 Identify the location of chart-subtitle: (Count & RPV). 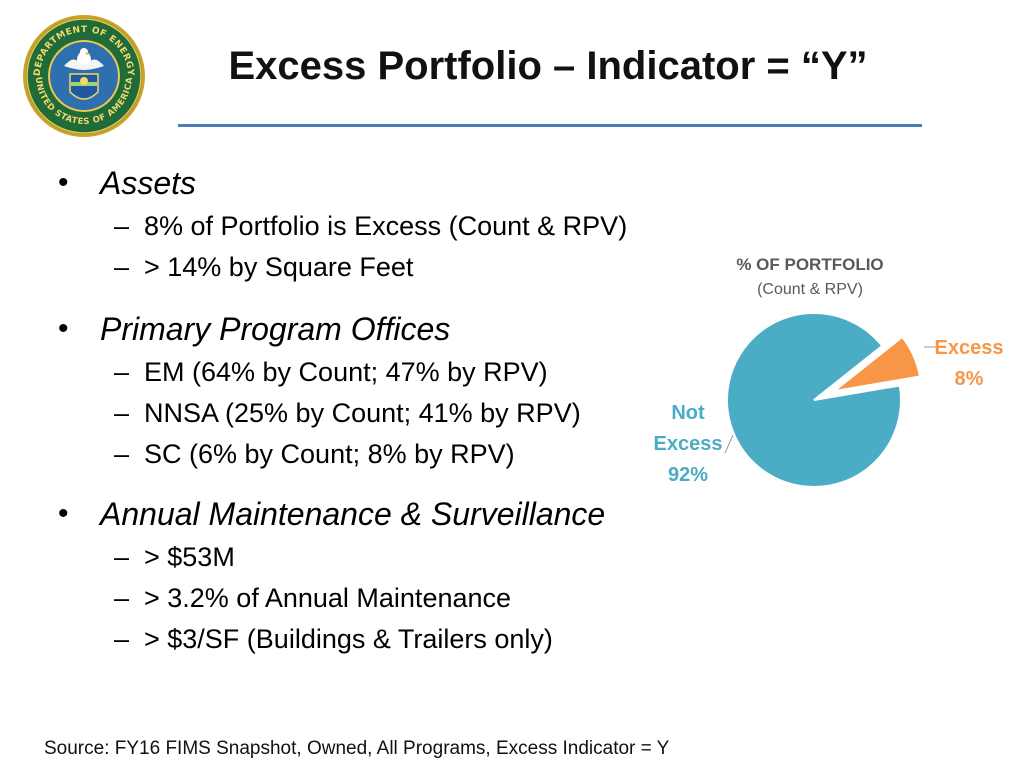
(810, 289).